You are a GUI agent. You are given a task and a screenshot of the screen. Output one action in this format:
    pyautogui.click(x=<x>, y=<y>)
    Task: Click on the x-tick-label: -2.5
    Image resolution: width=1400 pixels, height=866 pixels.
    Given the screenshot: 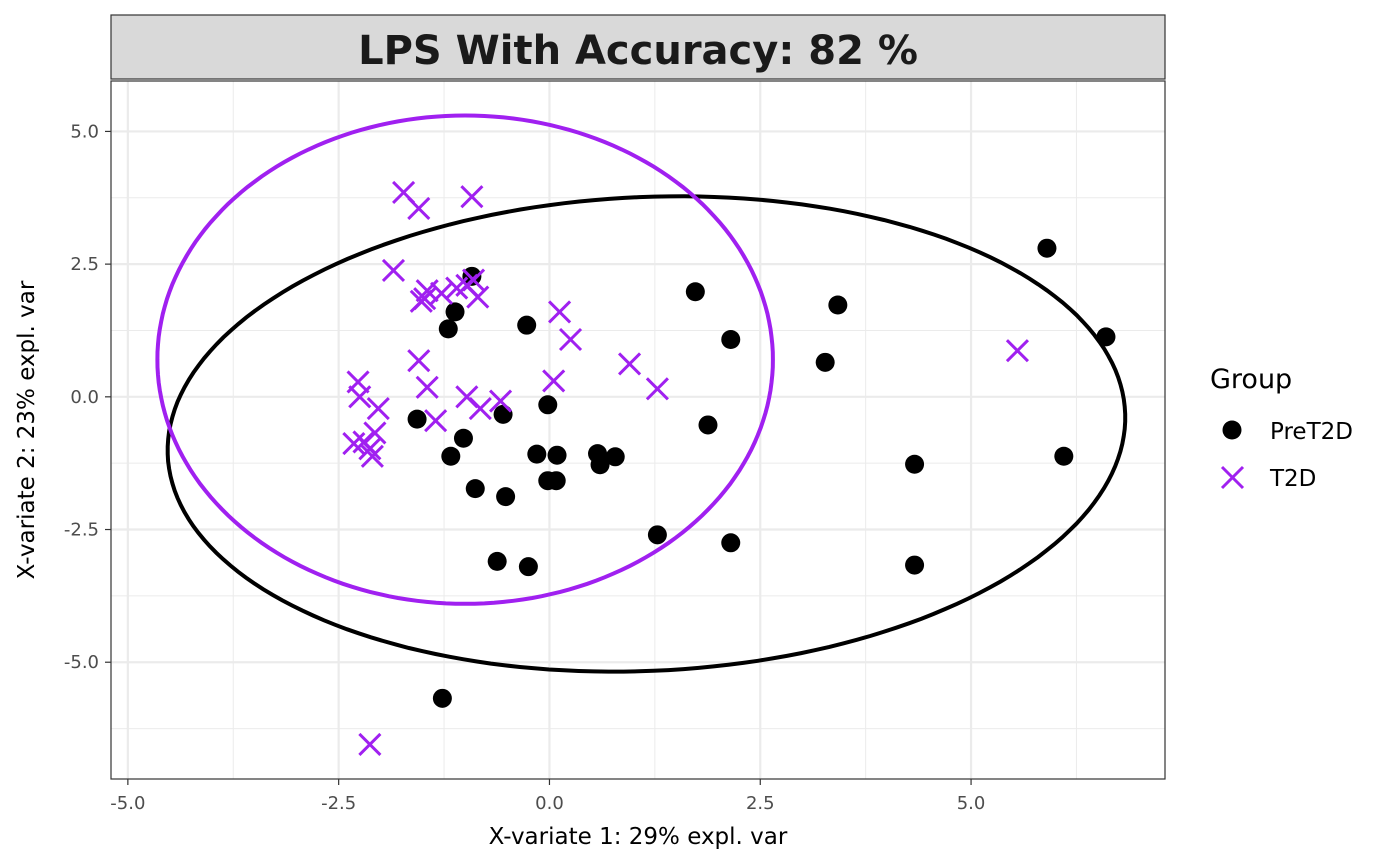 What is the action you would take?
    pyautogui.click(x=338, y=803)
    